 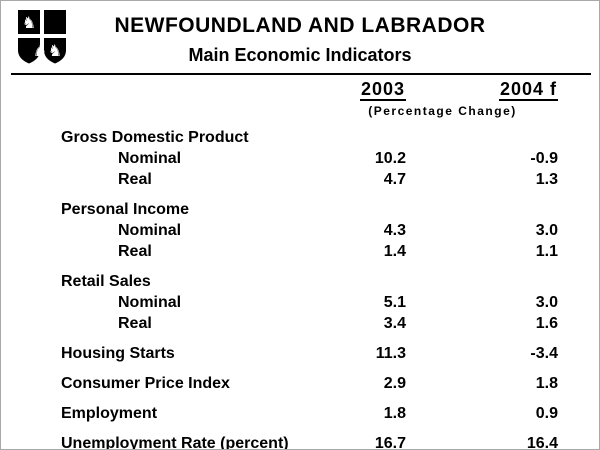 What do you see at coordinates (175, 442) in the screenshot?
I see `row-label: Unemployment Rate (percent)` at bounding box center [175, 442].